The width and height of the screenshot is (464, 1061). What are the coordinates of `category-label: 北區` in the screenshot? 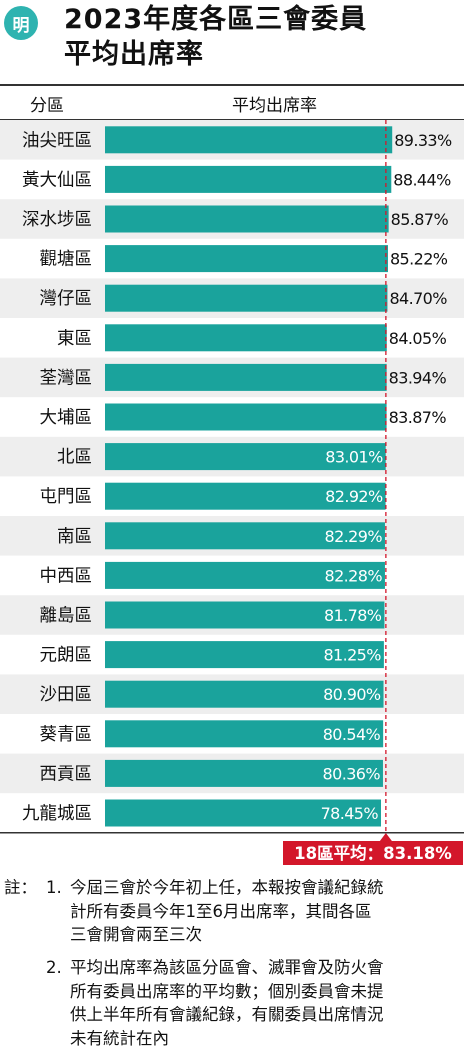 It's located at (74, 458).